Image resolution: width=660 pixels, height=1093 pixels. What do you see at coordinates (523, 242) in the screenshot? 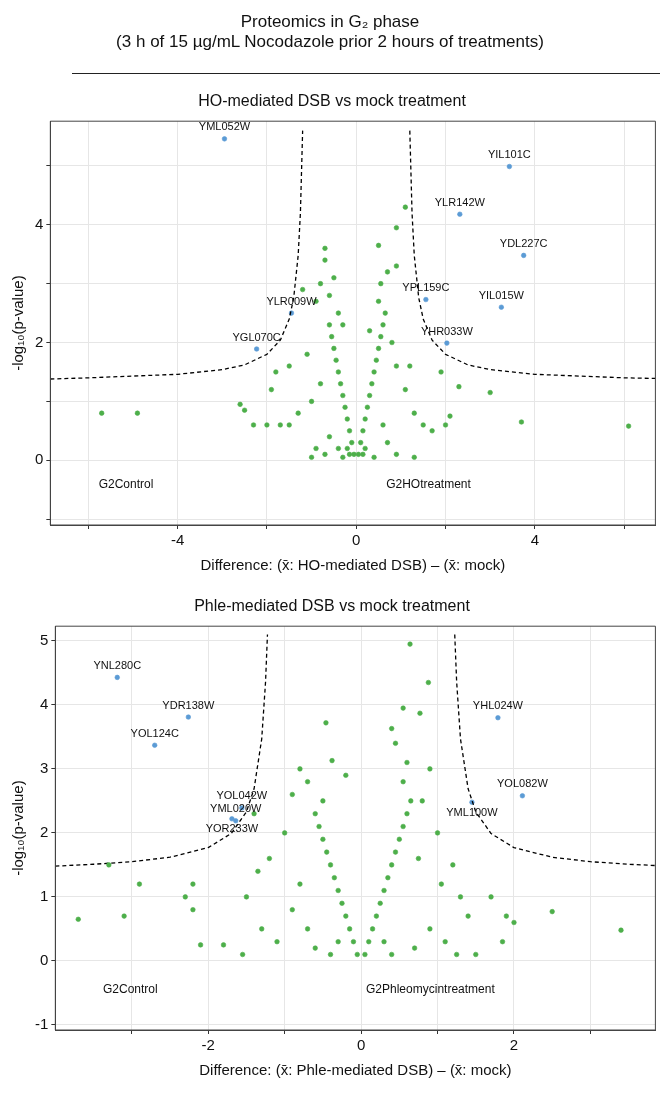
I see `annotation: YDL227C` at bounding box center [523, 242].